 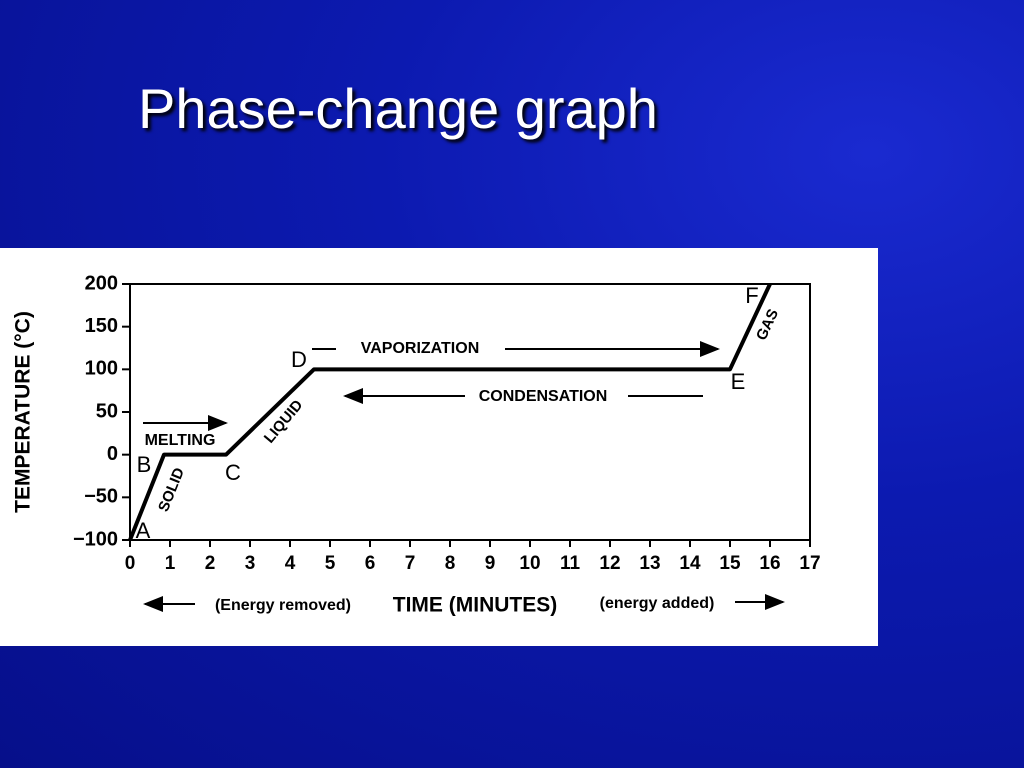 I want to click on annotation: LIQUID, so click(x=284, y=422).